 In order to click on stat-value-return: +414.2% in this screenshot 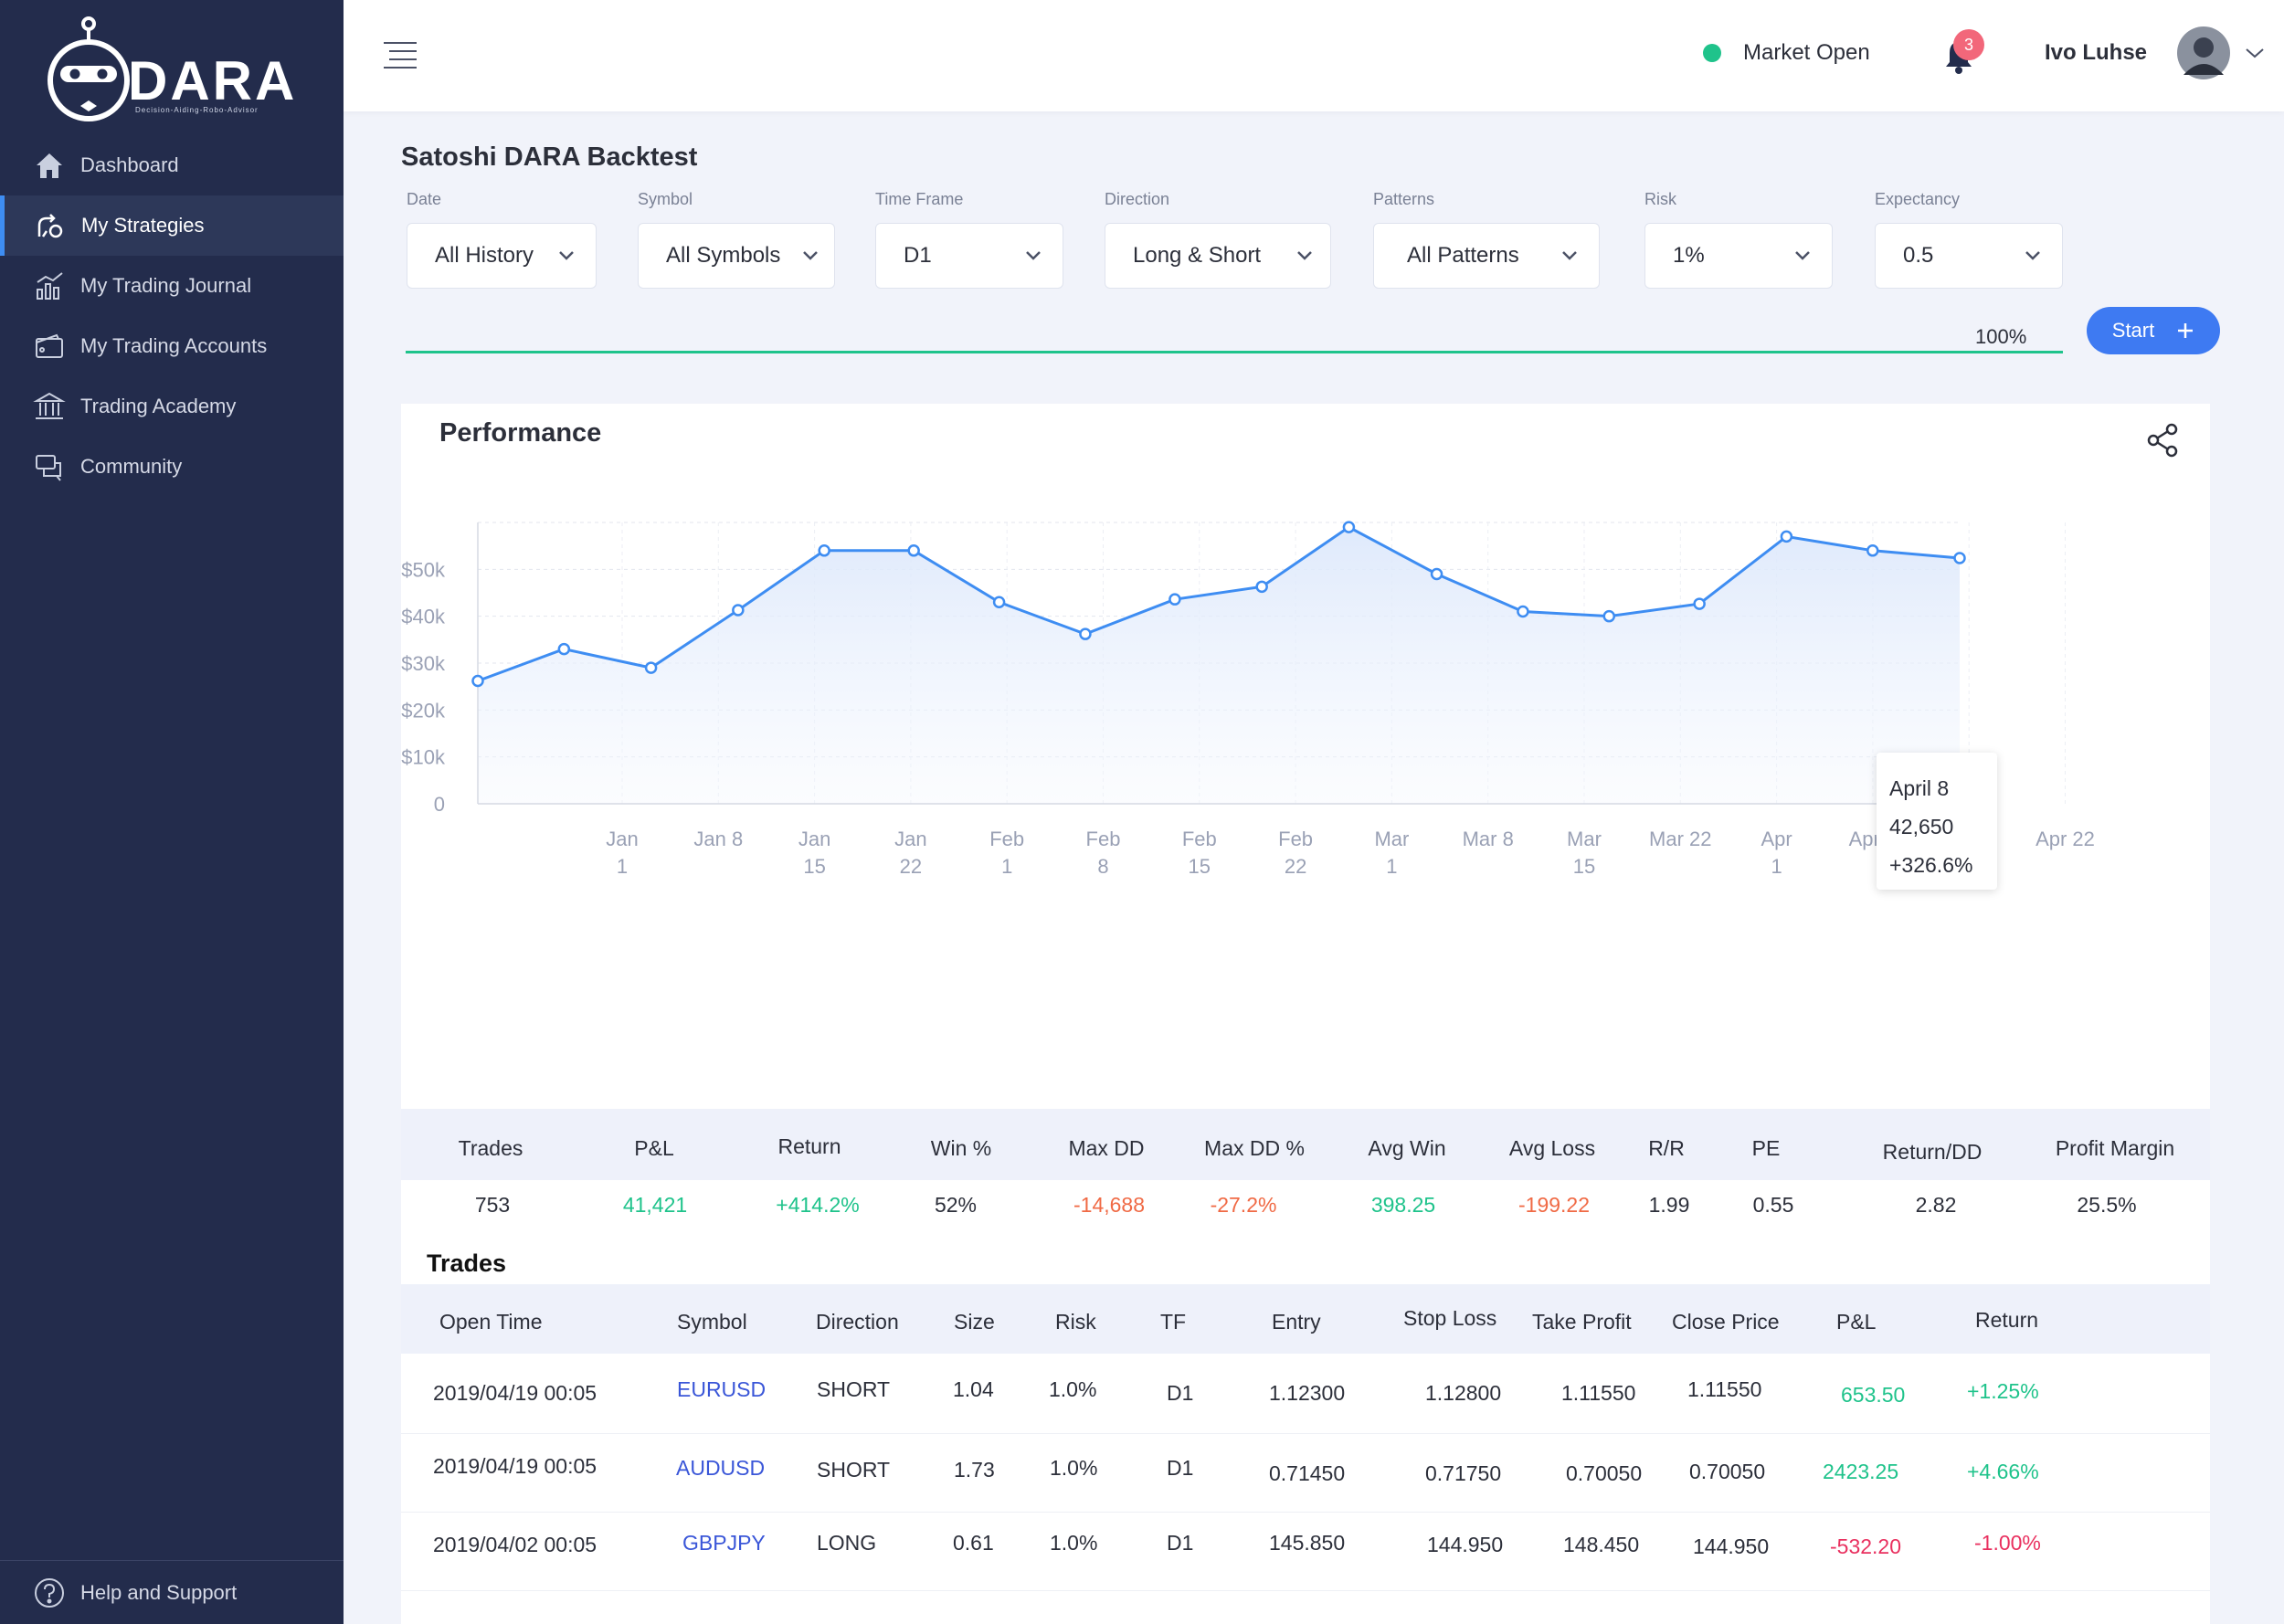, I will do `click(818, 1205)`.